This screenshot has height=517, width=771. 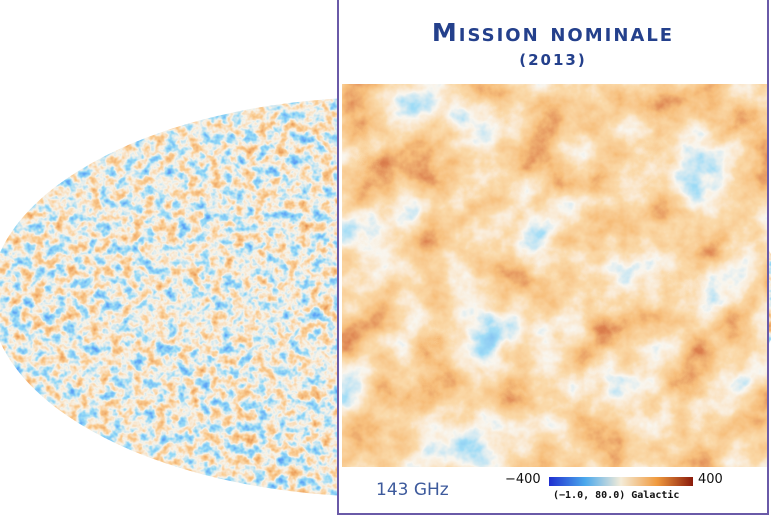 What do you see at coordinates (553, 32) in the screenshot?
I see `panel-title: Mission nominale` at bounding box center [553, 32].